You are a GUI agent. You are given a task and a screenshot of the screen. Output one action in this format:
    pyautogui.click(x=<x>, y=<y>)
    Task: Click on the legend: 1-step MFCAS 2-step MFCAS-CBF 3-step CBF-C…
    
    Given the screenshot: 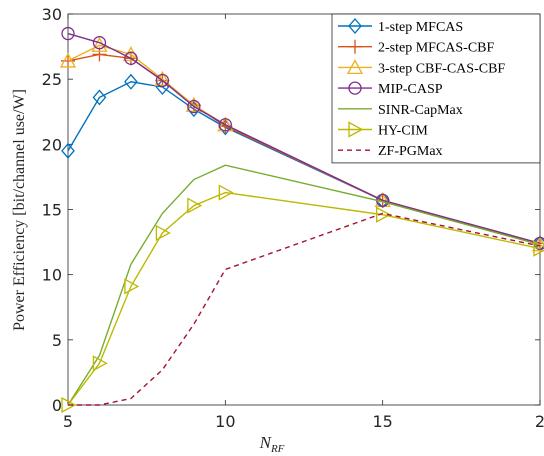 What is the action you would take?
    pyautogui.click(x=436, y=88)
    